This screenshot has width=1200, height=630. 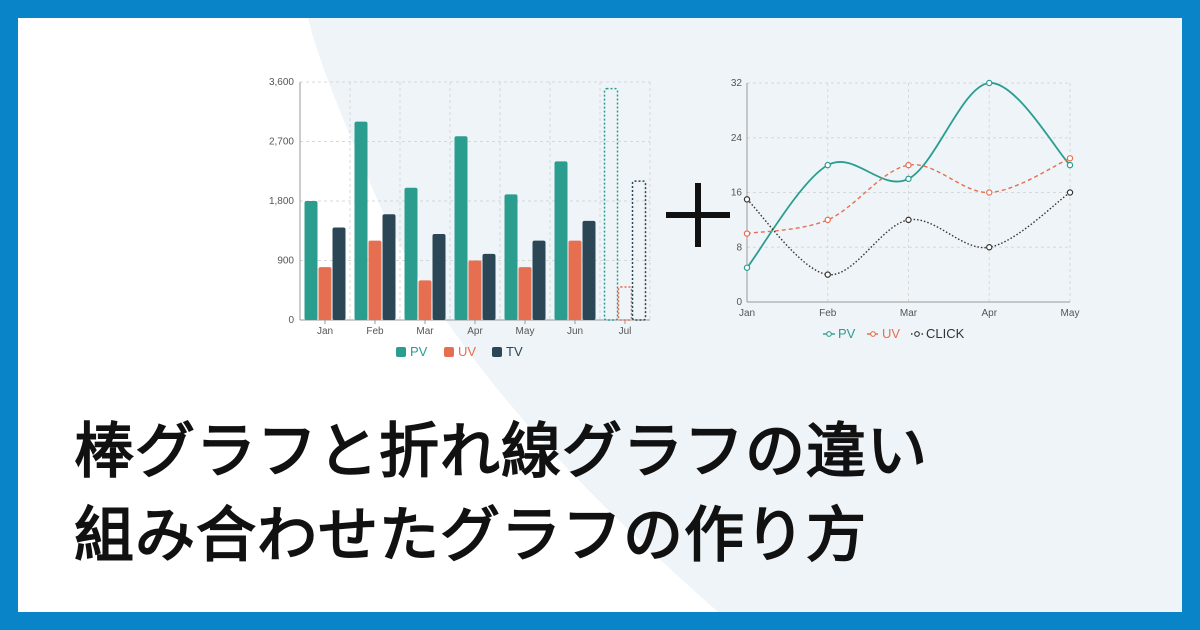 What do you see at coordinates (698, 215) in the screenshot?
I see `plus-icon` at bounding box center [698, 215].